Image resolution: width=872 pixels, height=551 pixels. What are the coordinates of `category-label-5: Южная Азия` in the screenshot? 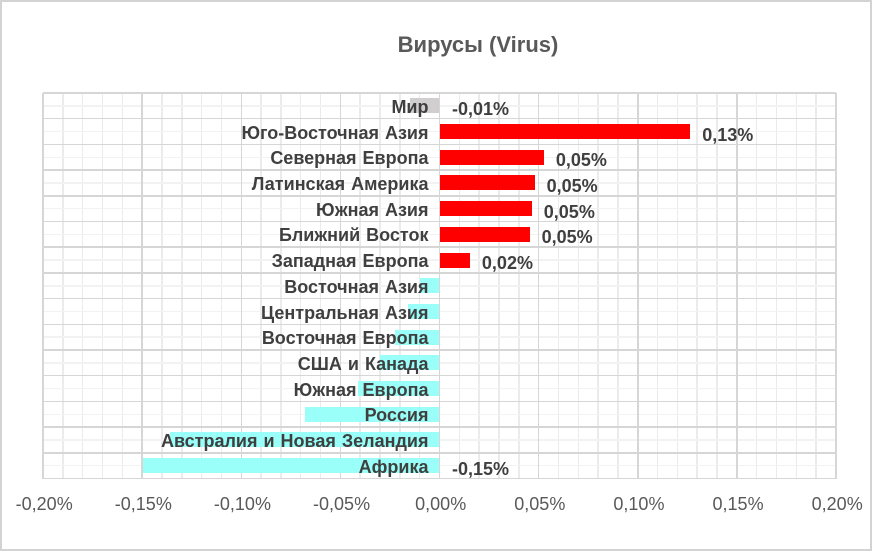 It's located at (372, 209).